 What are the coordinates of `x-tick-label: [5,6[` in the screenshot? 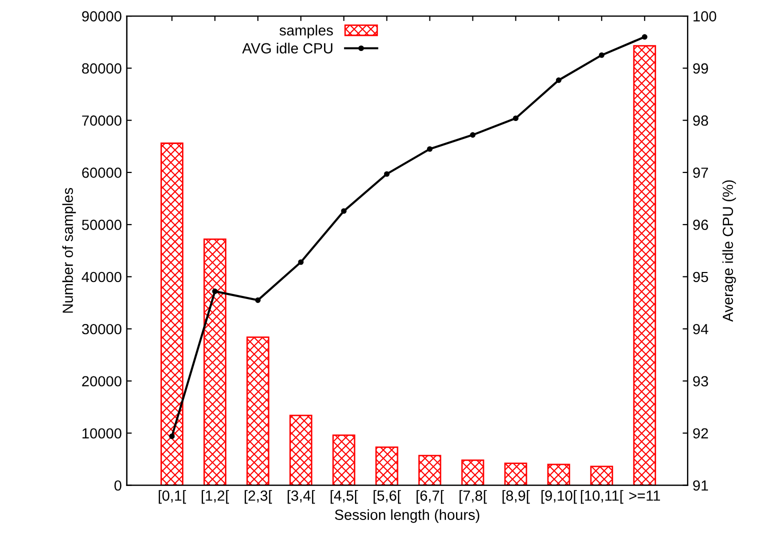 It's located at (387, 497).